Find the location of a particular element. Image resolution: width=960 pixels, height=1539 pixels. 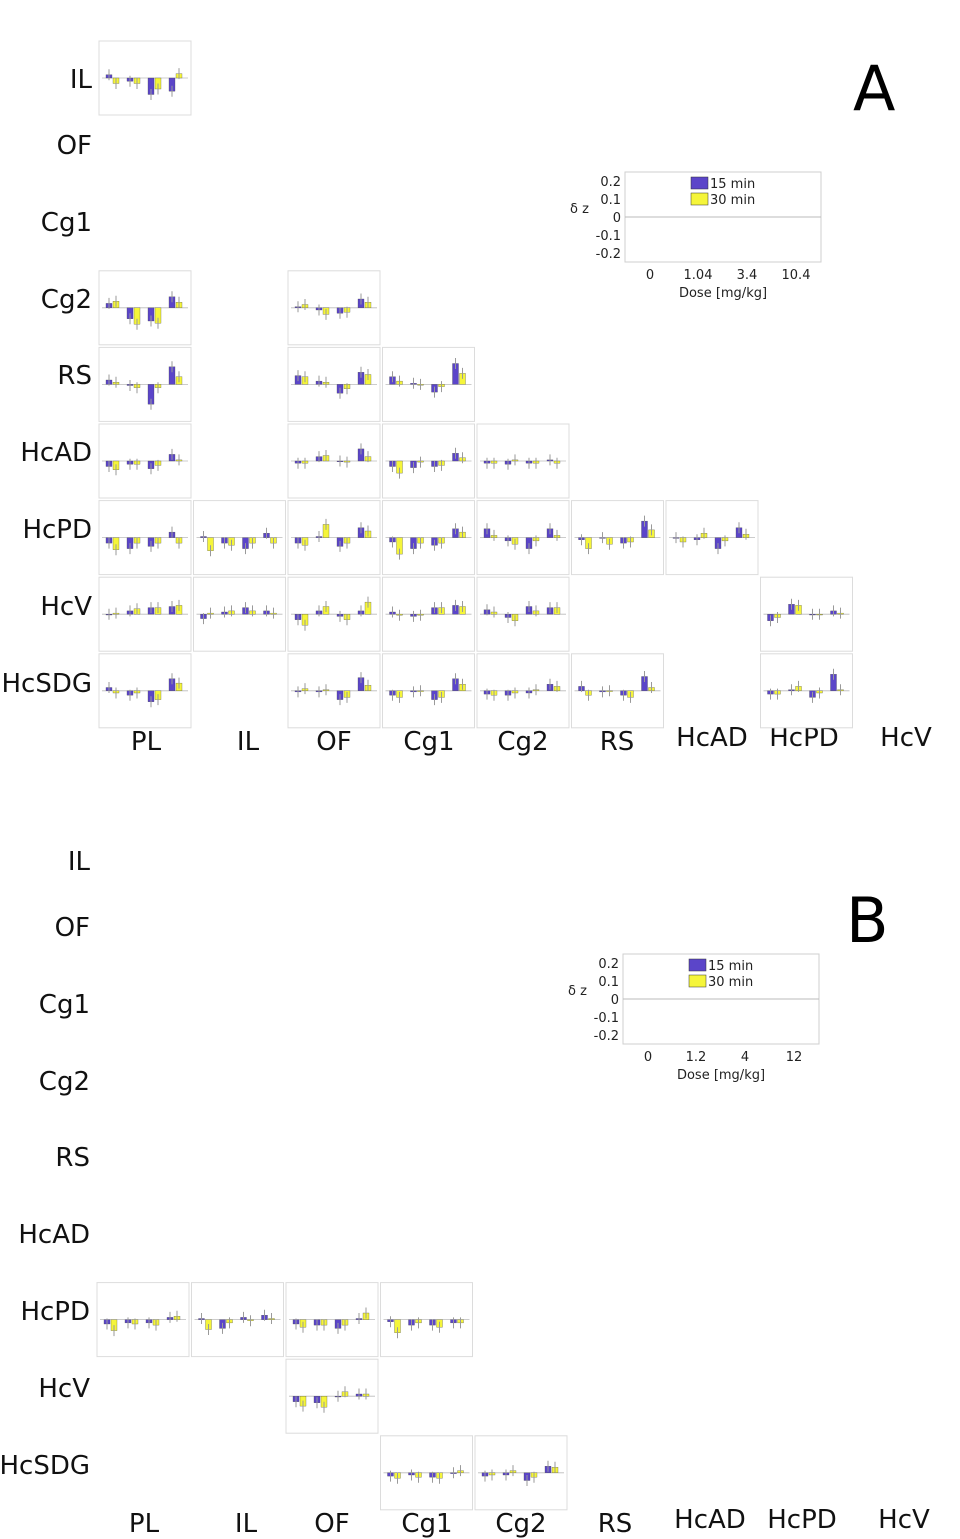

panel-b-row-label: HcPD is located at coordinates (55, 1312).